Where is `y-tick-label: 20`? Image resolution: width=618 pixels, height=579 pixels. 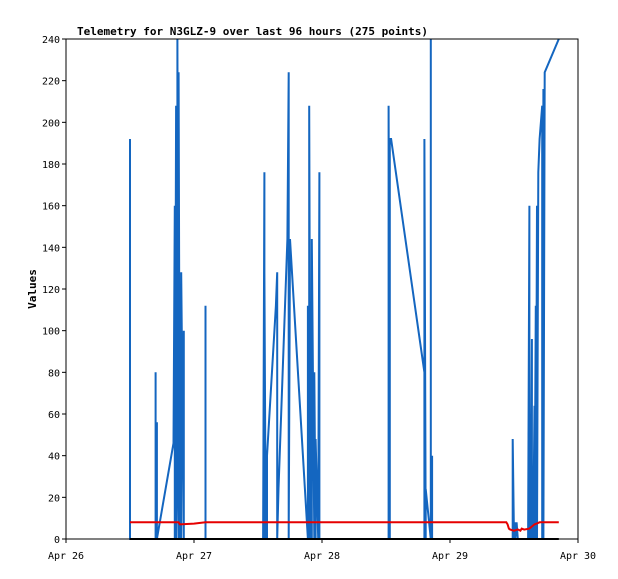
y-tick-label: 20 is located at coordinates (54, 498).